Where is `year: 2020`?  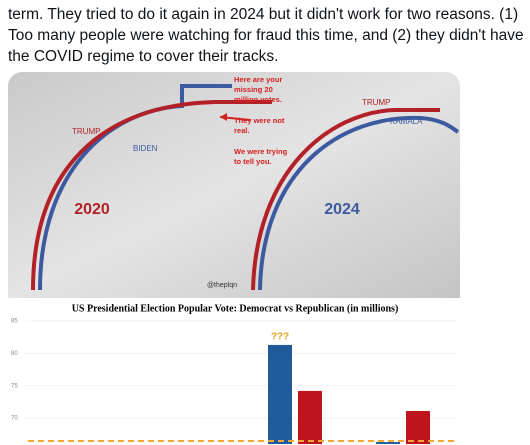 year: 2020 is located at coordinates (92, 209).